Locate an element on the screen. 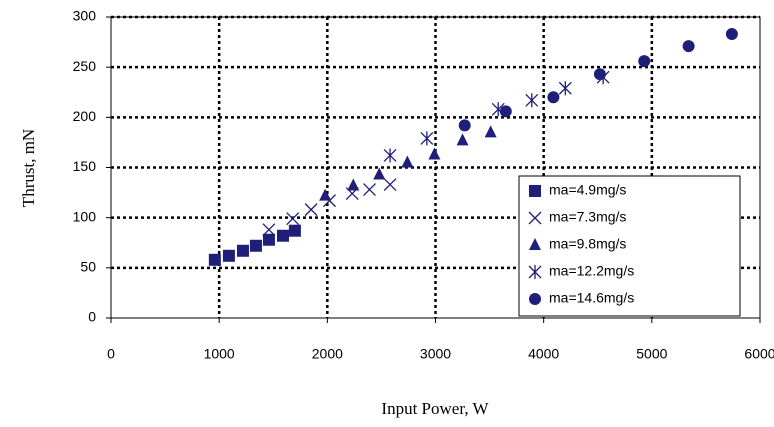 The image size is (774, 427). legend-label: ma=4.9mg/s is located at coordinates (587, 190).